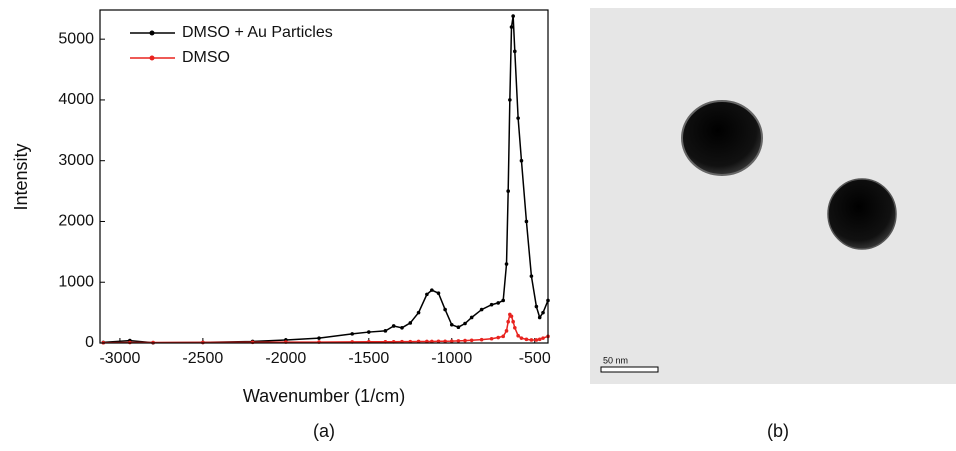 The height and width of the screenshot is (451, 956). What do you see at coordinates (285, 358) in the screenshot?
I see `x-tick-label: -2000` at bounding box center [285, 358].